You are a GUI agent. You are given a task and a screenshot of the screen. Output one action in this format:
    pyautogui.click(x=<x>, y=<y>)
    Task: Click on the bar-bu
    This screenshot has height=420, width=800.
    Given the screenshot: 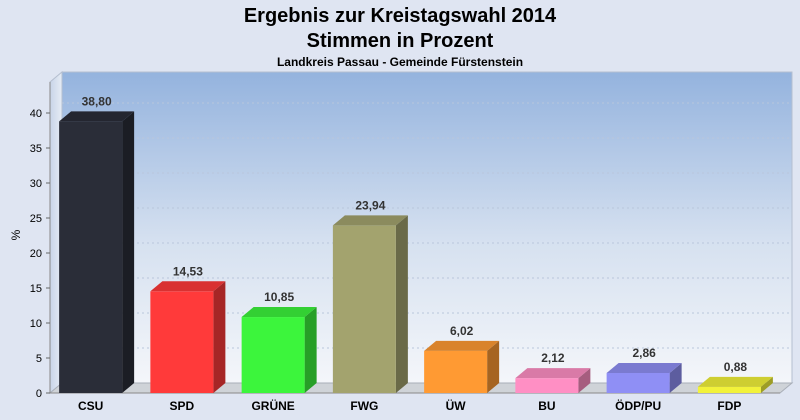 What is the action you would take?
    pyautogui.click(x=553, y=380)
    